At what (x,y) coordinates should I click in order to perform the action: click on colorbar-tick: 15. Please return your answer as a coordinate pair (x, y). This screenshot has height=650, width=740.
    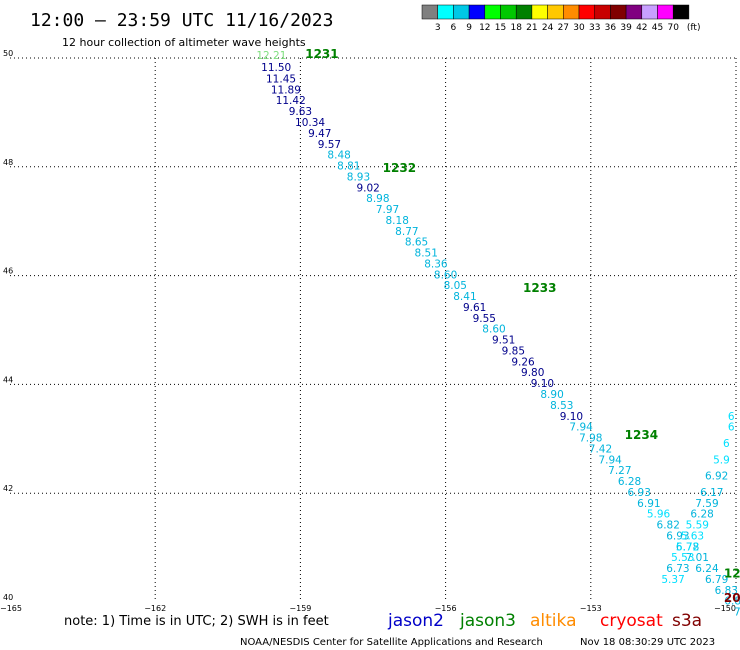
    Looking at the image, I should click on (500, 28).